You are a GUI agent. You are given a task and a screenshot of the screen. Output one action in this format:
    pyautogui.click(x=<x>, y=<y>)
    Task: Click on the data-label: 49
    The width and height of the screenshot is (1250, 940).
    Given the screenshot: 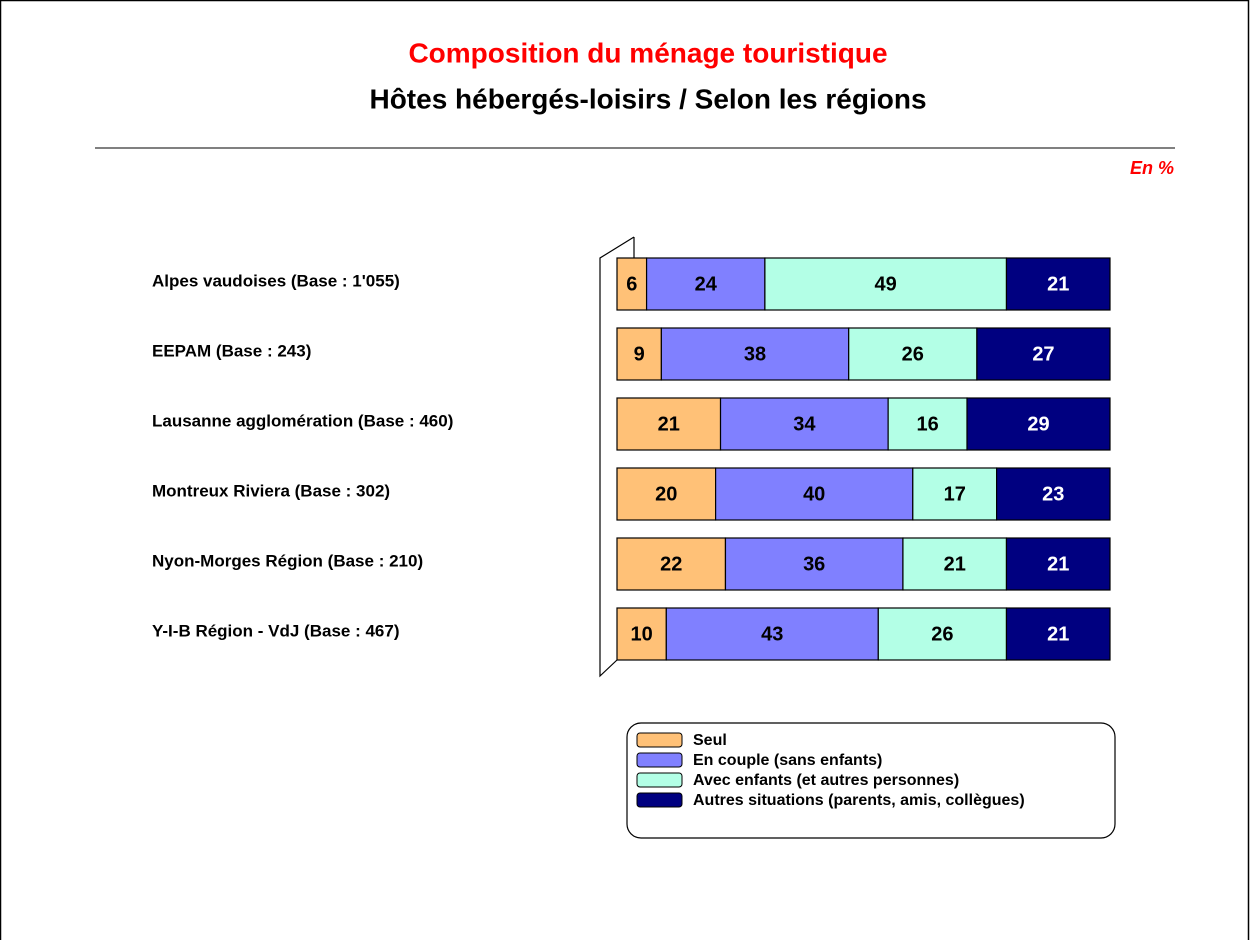 What is the action you would take?
    pyautogui.click(x=886, y=284)
    